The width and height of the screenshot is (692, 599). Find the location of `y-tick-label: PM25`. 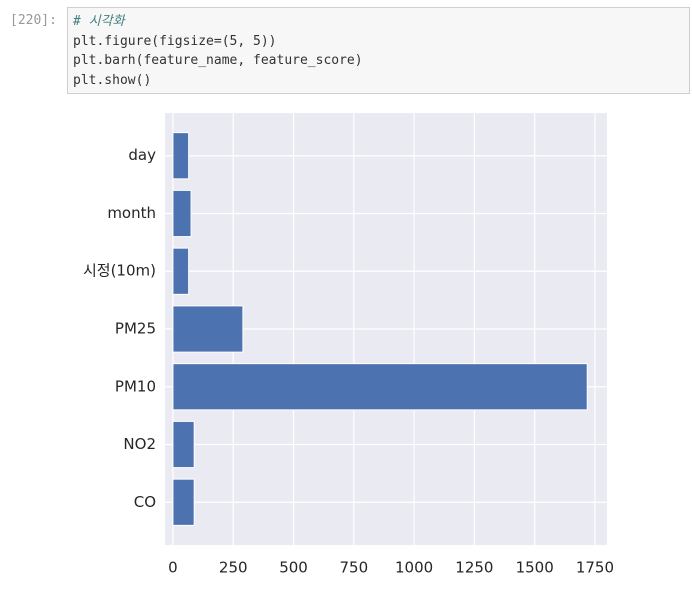

y-tick-label: PM25 is located at coordinates (135, 329).